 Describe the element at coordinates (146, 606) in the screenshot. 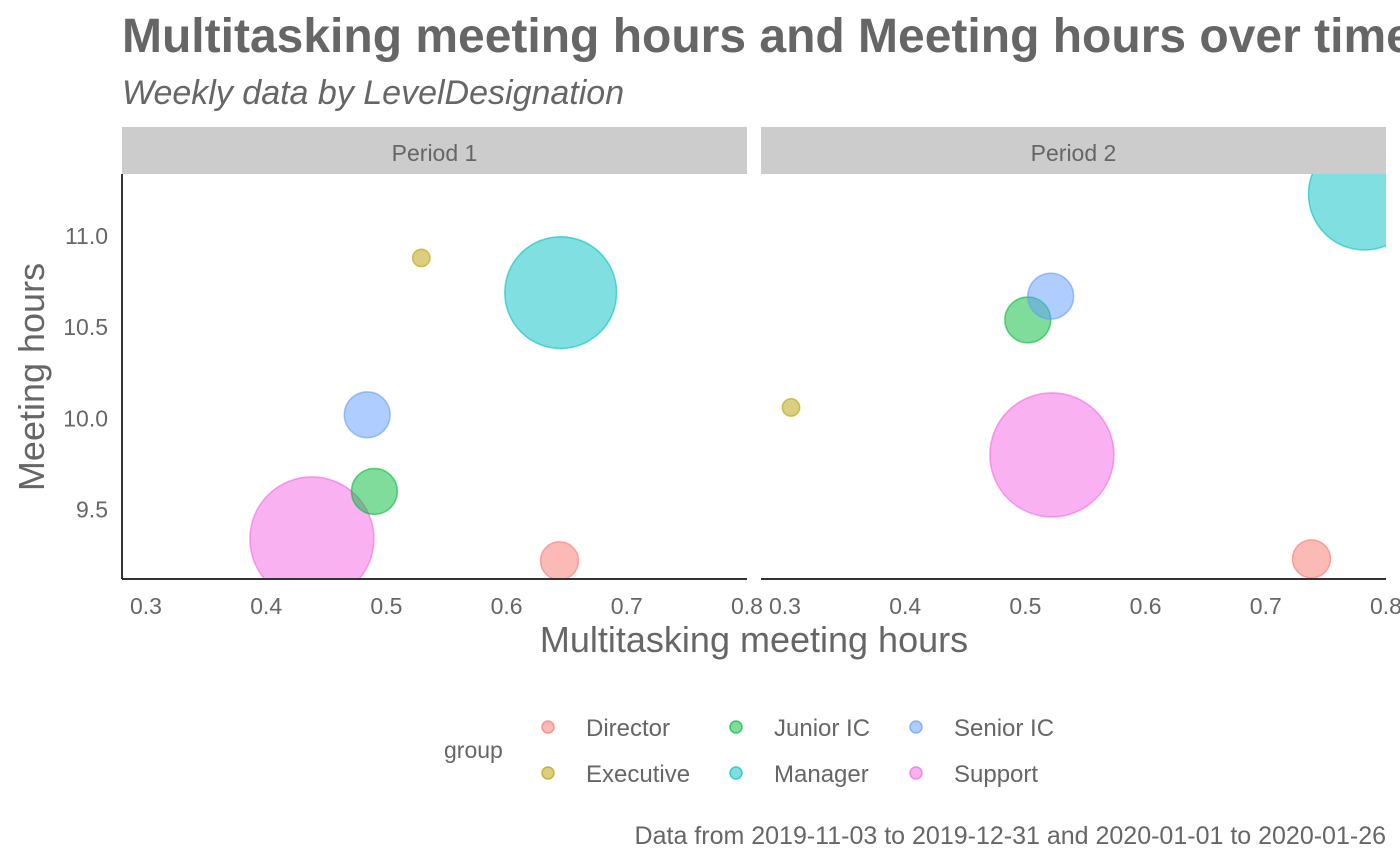

I see `x-tick-label-panel-1: 0.3` at that location.